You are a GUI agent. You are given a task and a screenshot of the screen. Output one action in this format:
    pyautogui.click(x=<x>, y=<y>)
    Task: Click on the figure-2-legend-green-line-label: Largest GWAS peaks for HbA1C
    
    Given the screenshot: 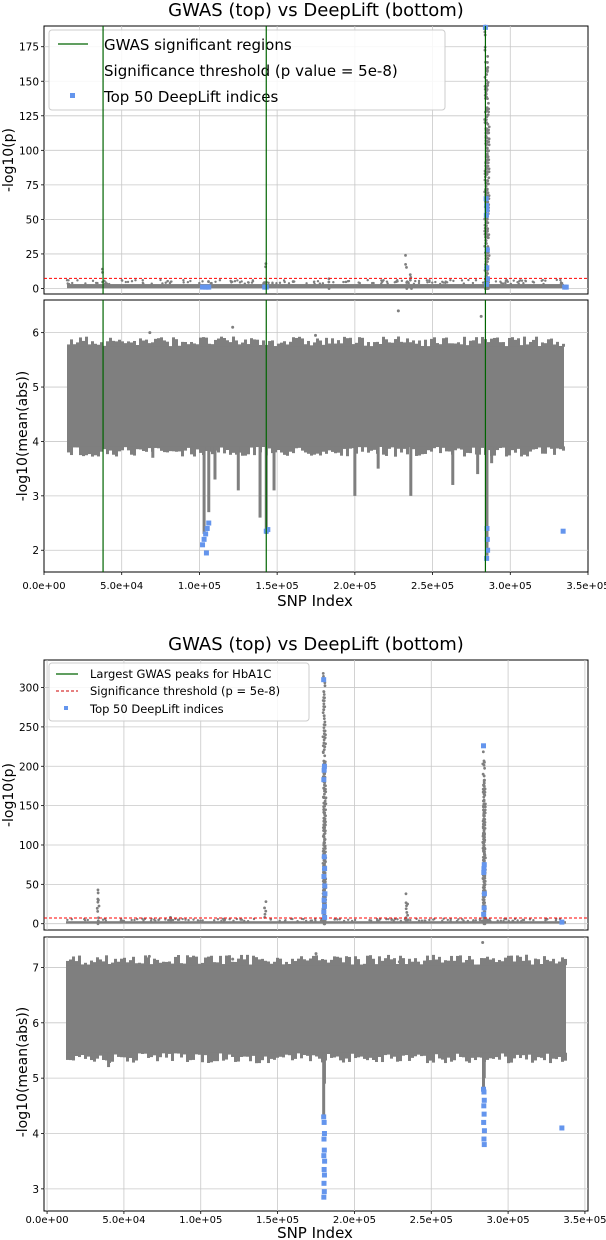 What is the action you would take?
    pyautogui.click(x=180, y=674)
    